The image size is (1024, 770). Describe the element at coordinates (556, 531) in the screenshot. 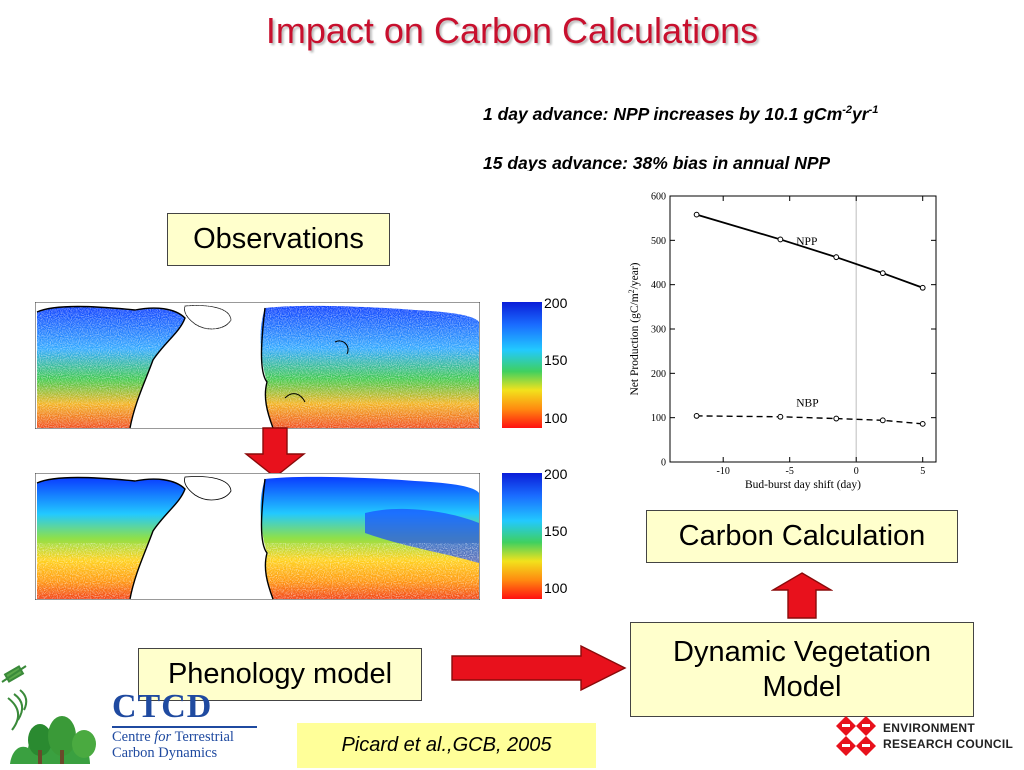

I see `colorbar-tick-150-b: 150` at that location.